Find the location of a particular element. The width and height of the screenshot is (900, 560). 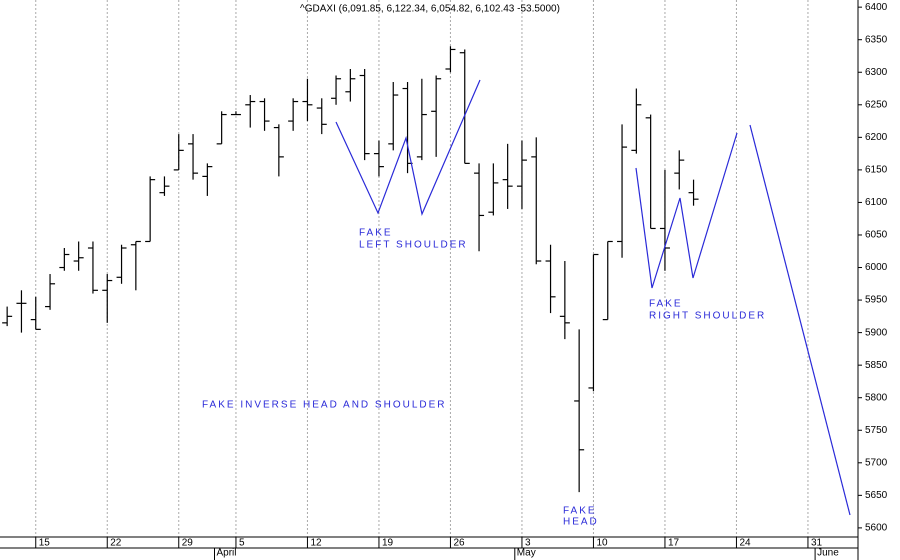

right-shoulder-line is located at coordinates (686, 210).